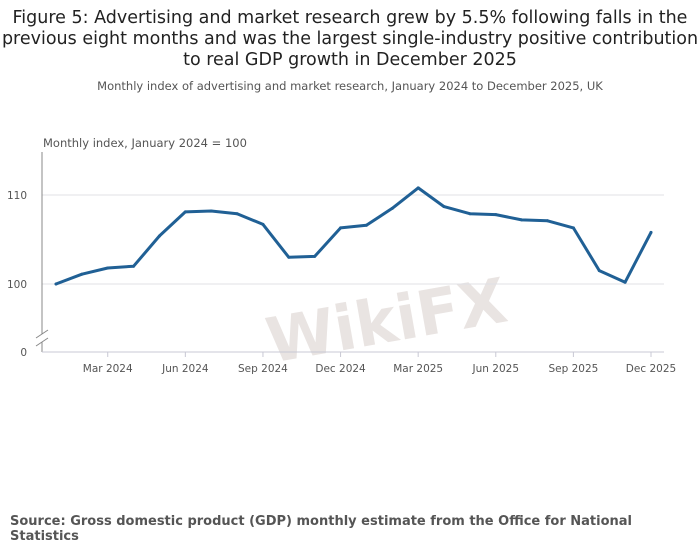 The width and height of the screenshot is (700, 549). What do you see at coordinates (392, 208) in the screenshot?
I see `data-point-feb-2025` at bounding box center [392, 208].